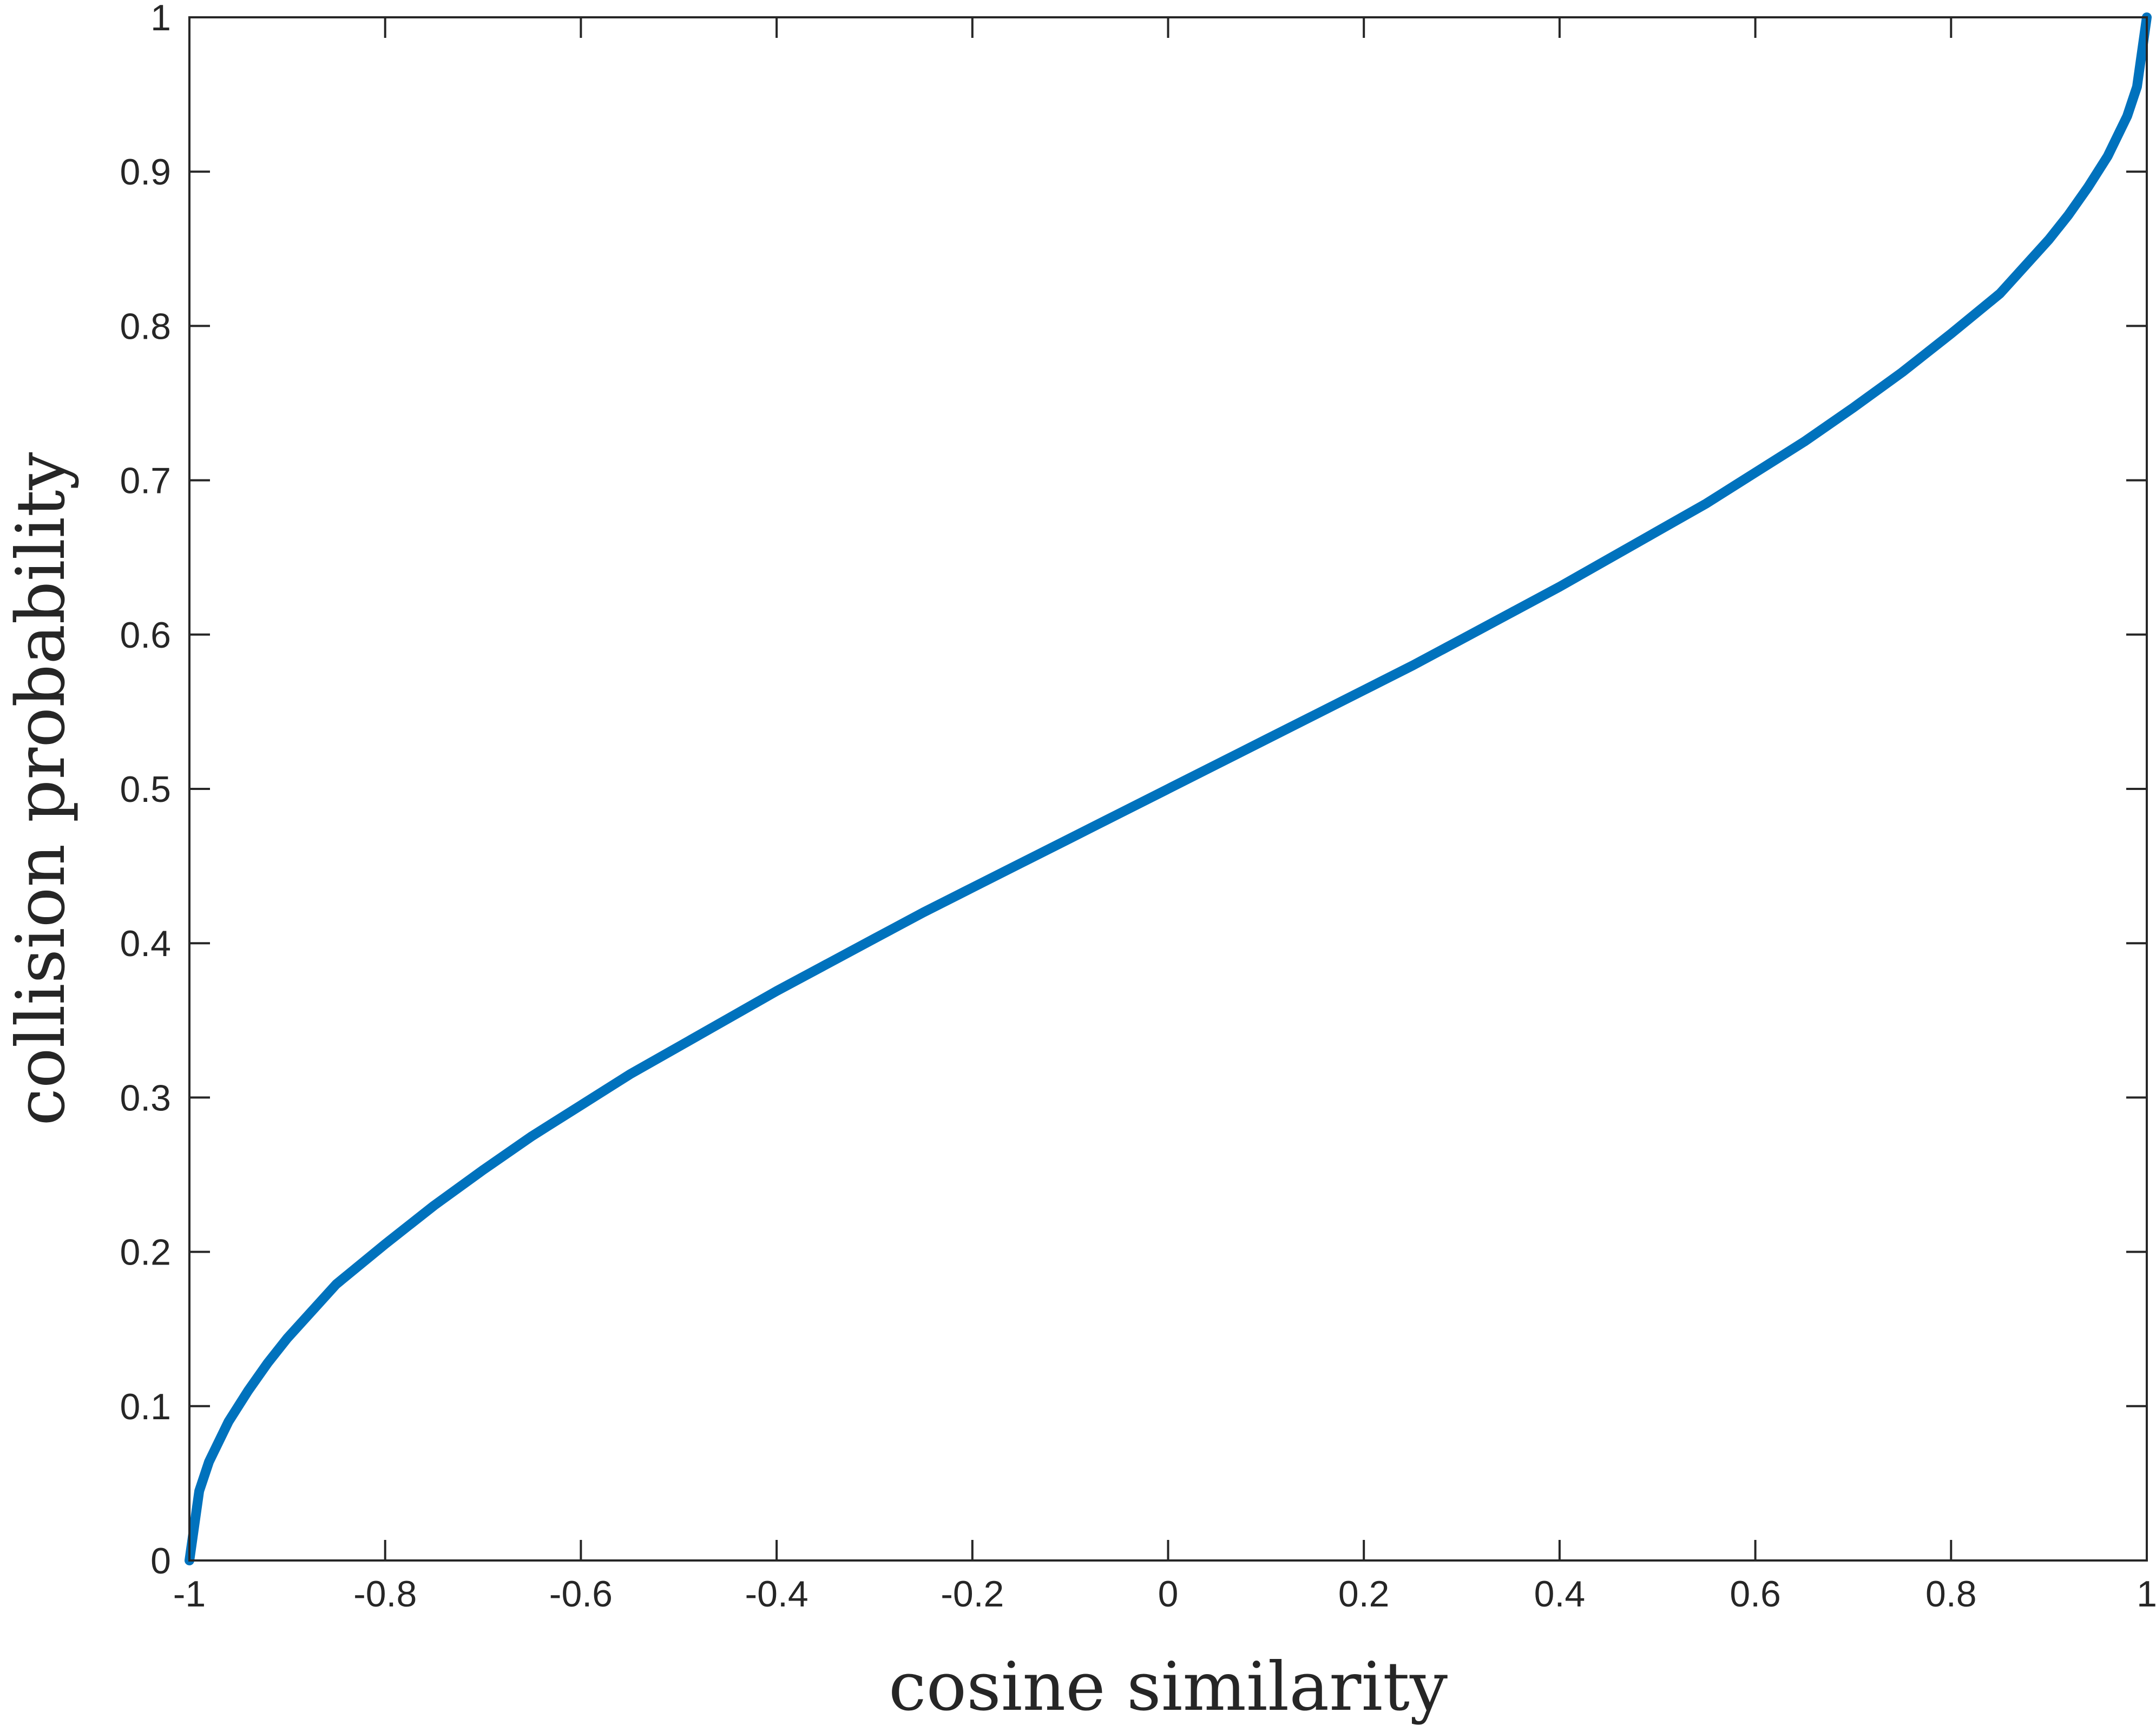 This screenshot has height=1732, width=2156. I want to click on x-tick-label: -1, so click(189, 1594).